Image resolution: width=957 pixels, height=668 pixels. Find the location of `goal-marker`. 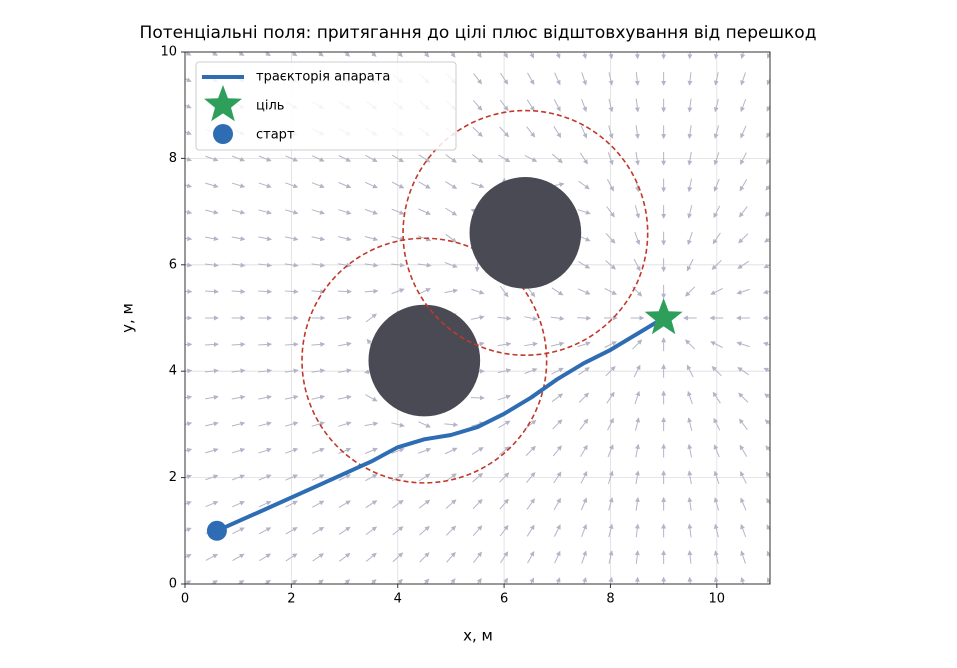

goal-marker is located at coordinates (663, 316).